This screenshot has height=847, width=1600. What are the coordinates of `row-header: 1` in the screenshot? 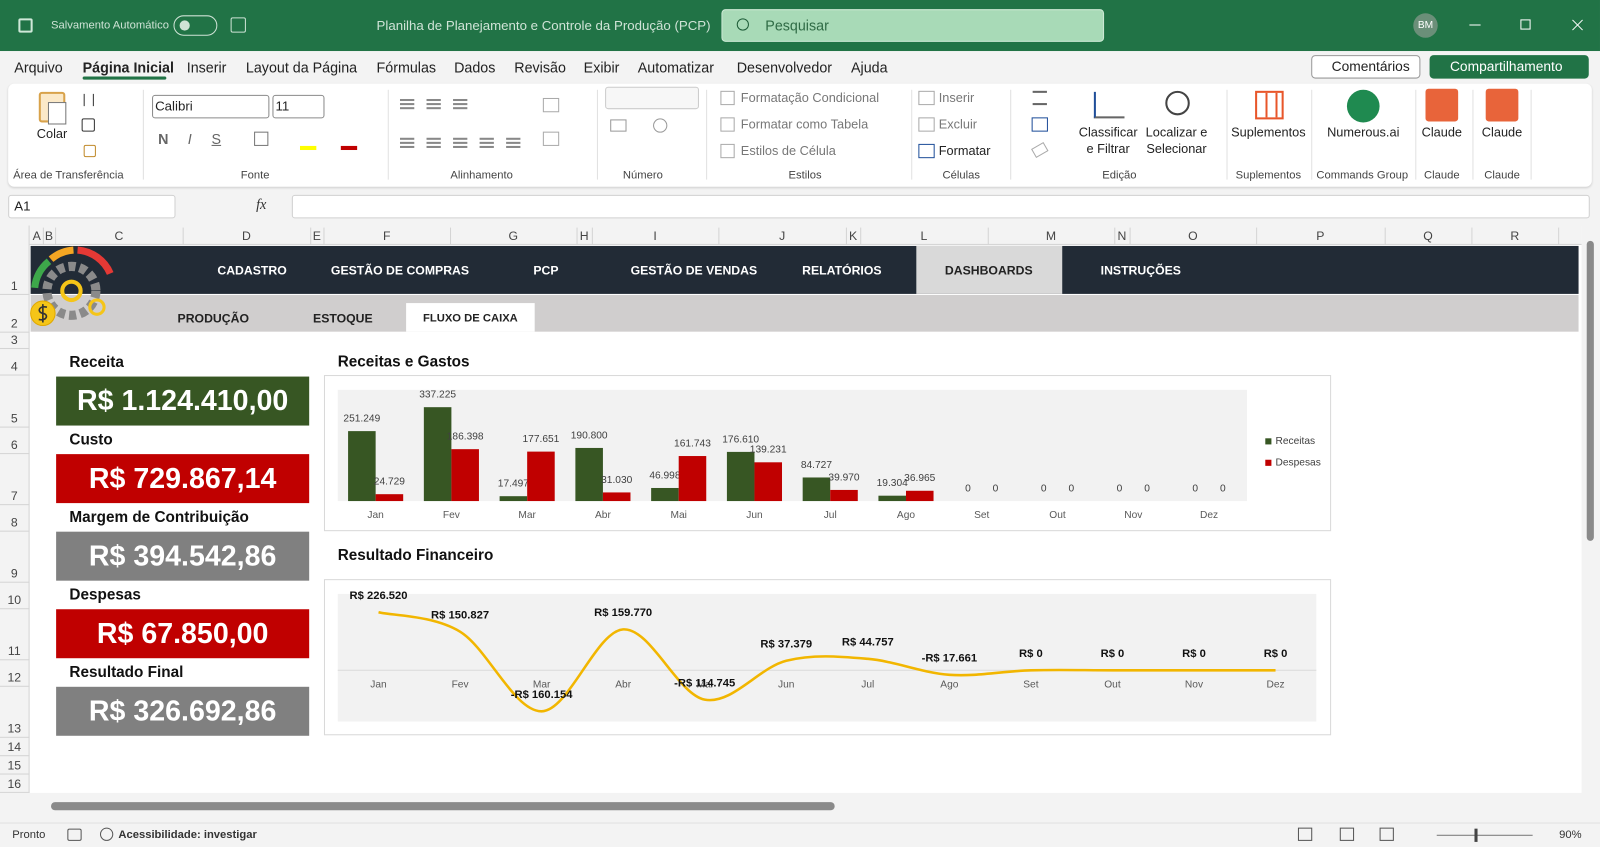 It's located at (14, 285).